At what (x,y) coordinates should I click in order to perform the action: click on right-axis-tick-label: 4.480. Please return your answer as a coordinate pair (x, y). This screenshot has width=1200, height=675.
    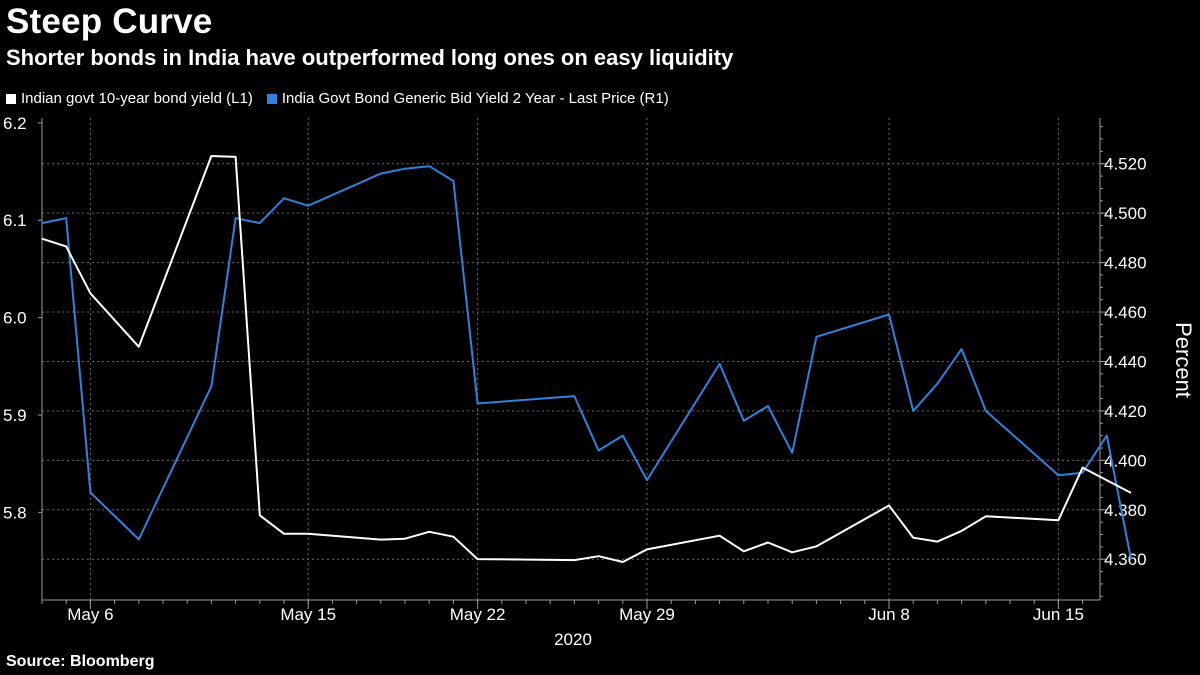
    Looking at the image, I should click on (1125, 263).